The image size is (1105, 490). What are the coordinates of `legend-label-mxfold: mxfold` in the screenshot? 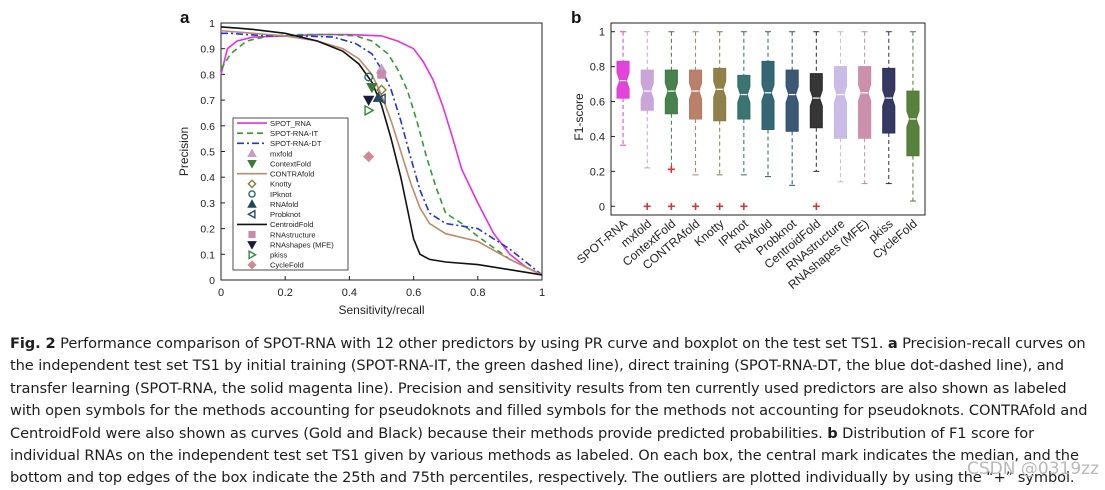 It's located at (281, 153).